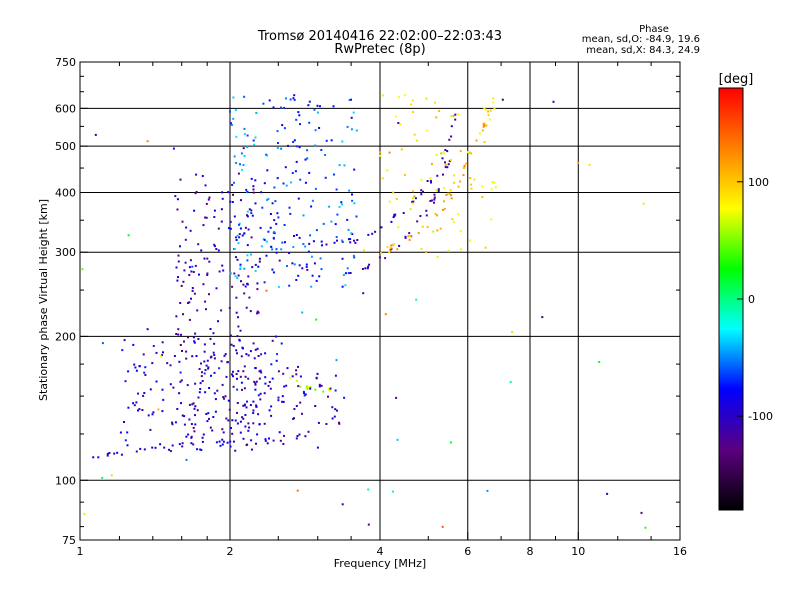 The height and width of the screenshot is (600, 800). I want to click on y-tick-label: 200, so click(65, 336).